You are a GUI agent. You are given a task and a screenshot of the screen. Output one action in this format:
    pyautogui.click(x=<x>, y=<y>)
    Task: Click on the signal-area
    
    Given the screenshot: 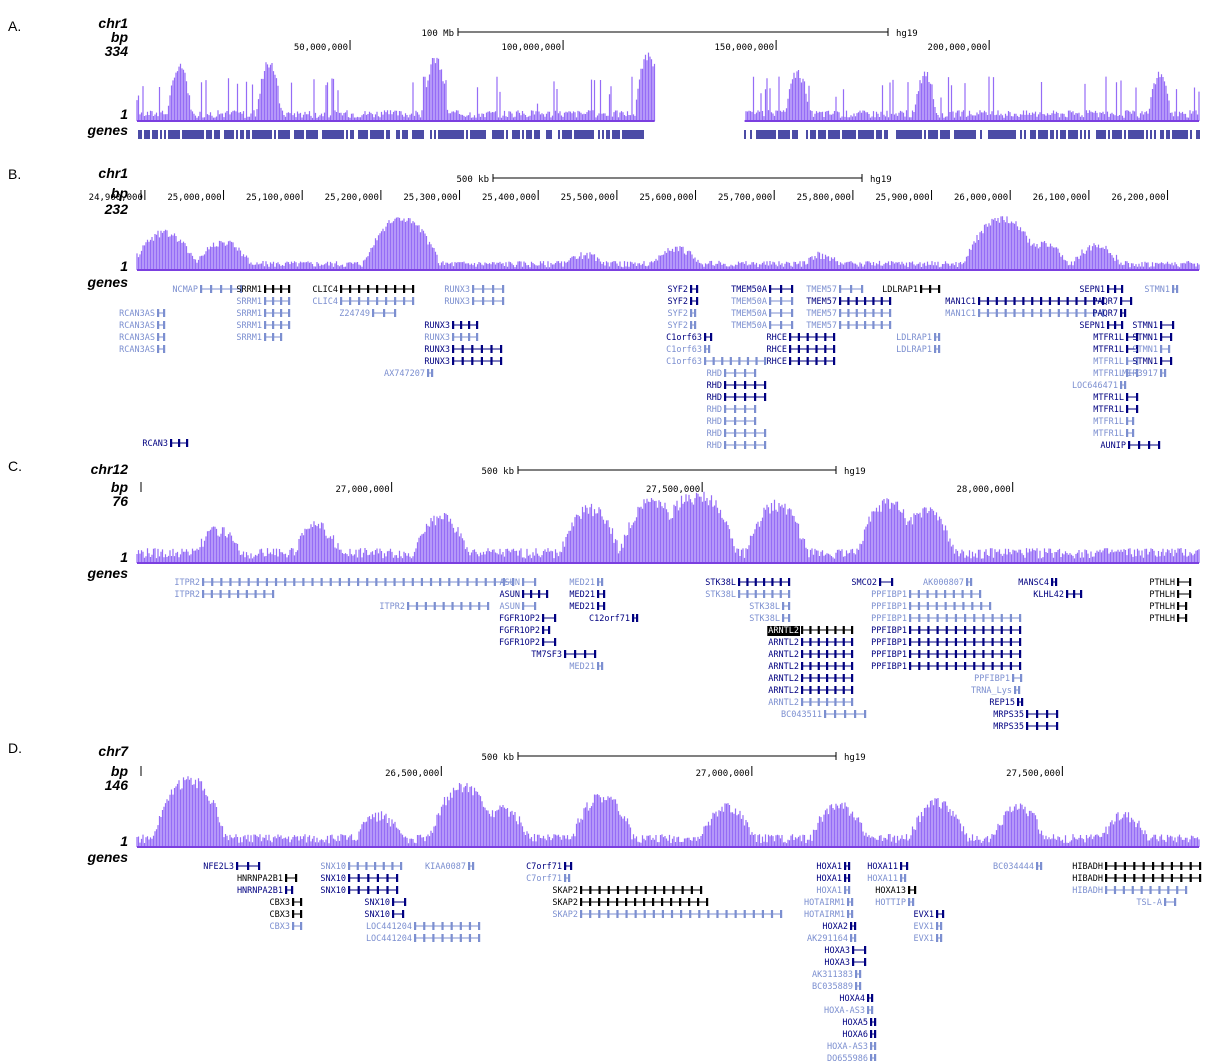 What is the action you would take?
    pyautogui.click(x=668, y=811)
    